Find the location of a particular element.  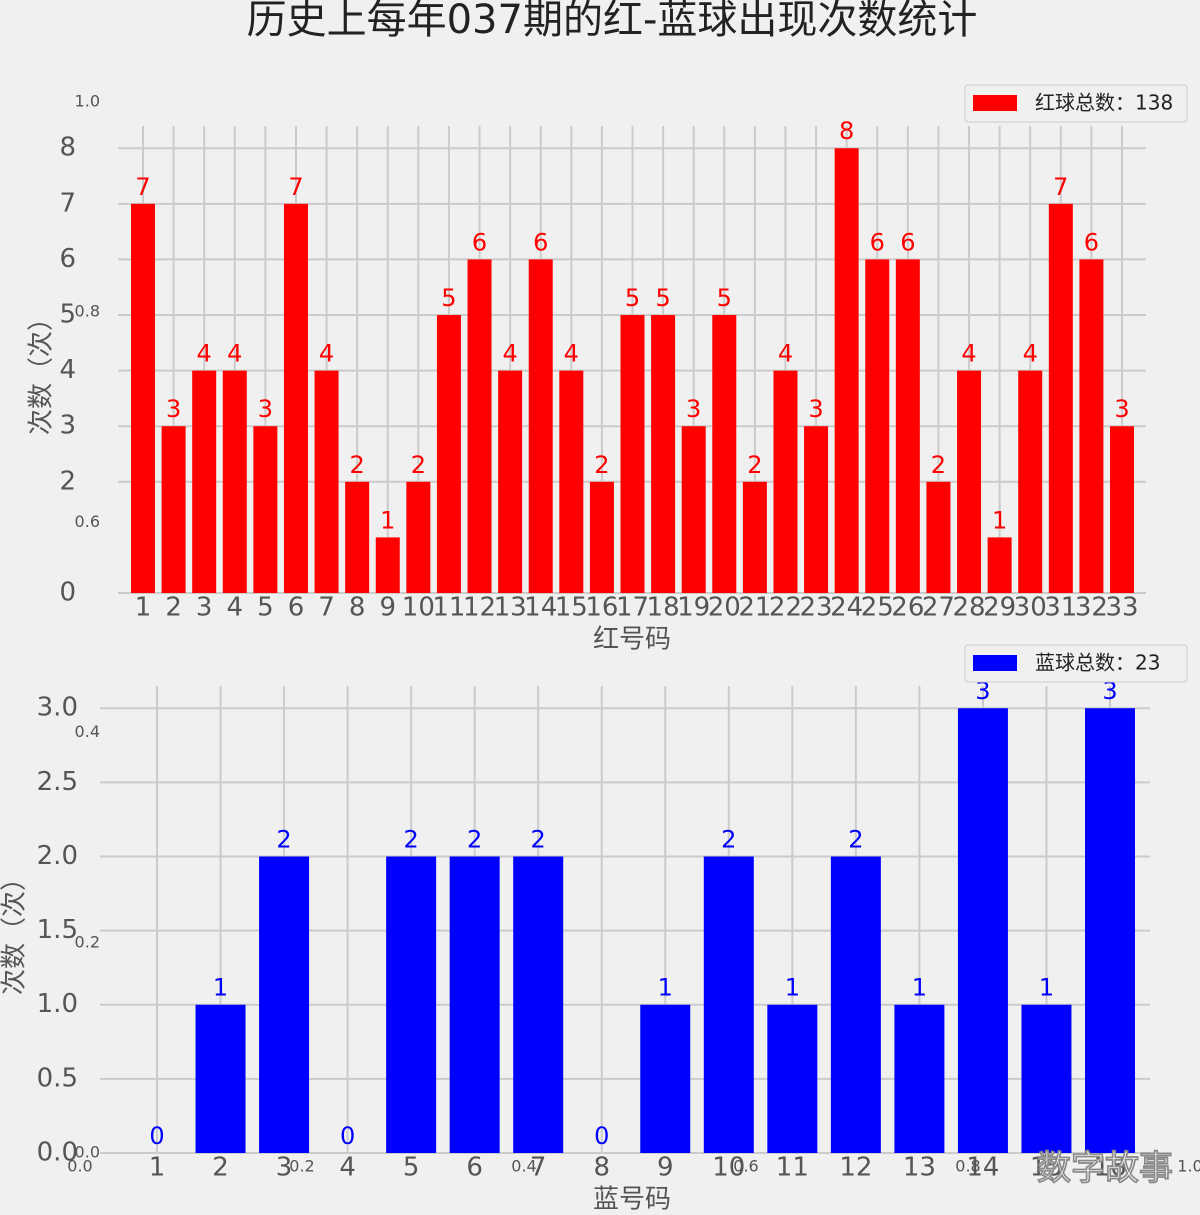

y-tick-label: 0.5 is located at coordinates (57, 1078).